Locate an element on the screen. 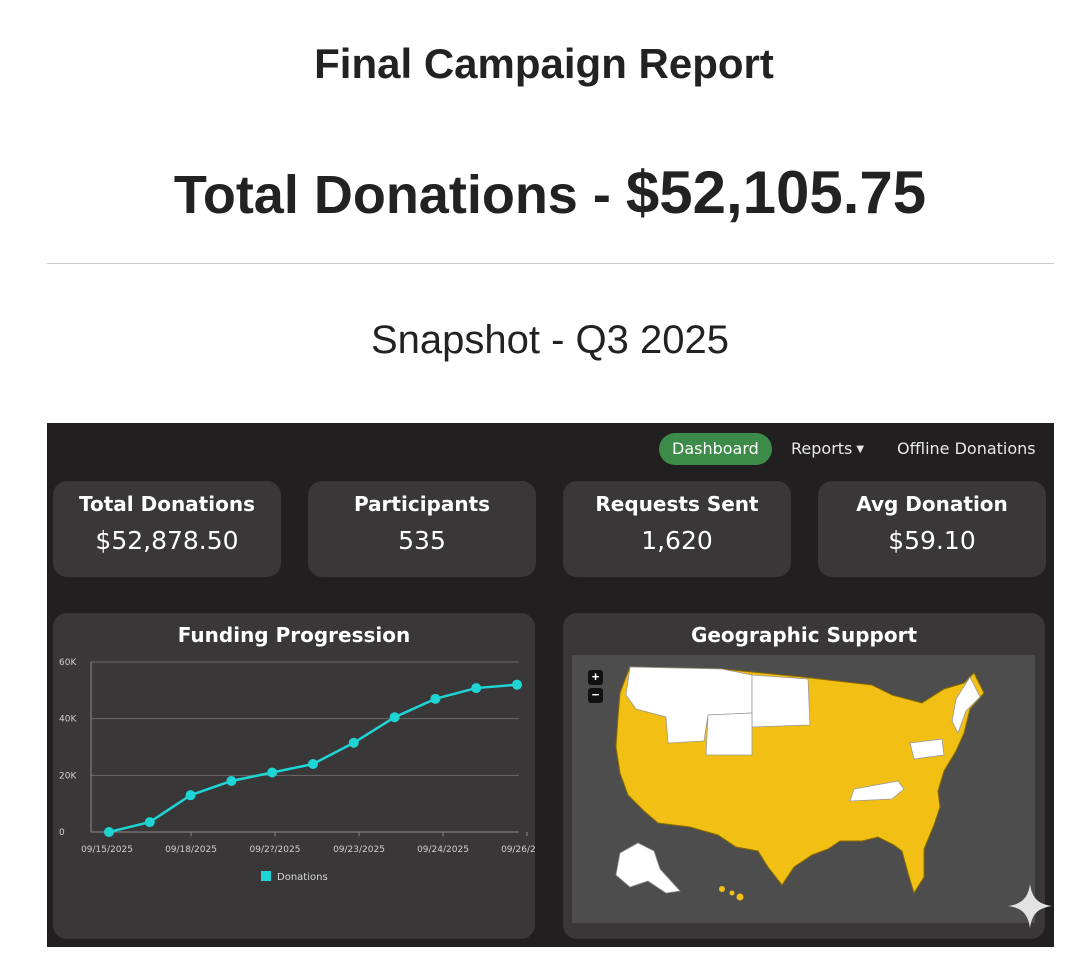 This screenshot has width=1088, height=960. x-tick-label: 09/2?/2025 is located at coordinates (275, 850).